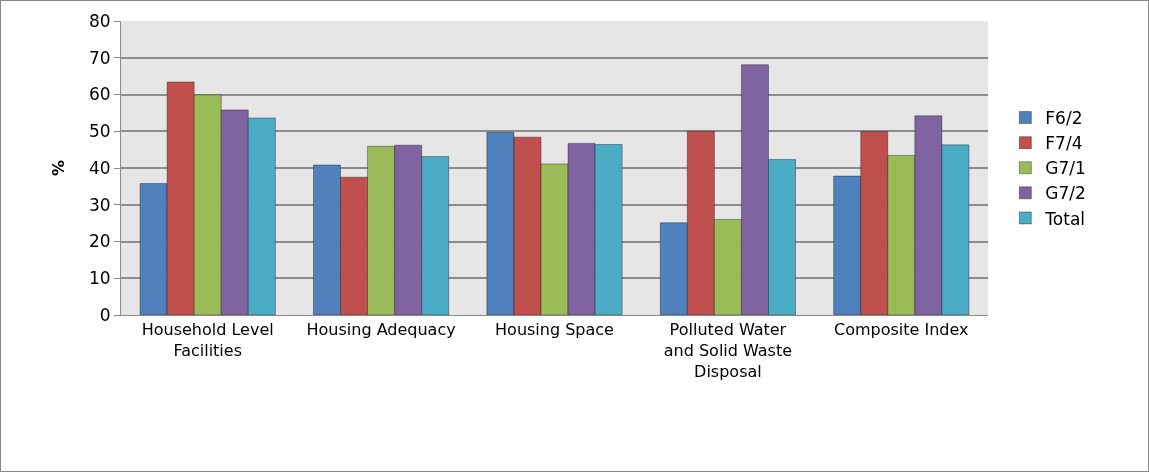 The width and height of the screenshot is (1149, 472). What do you see at coordinates (728, 350) in the screenshot?
I see `x-tick-label: Polluted Water and Solid Waste Disposal` at bounding box center [728, 350].